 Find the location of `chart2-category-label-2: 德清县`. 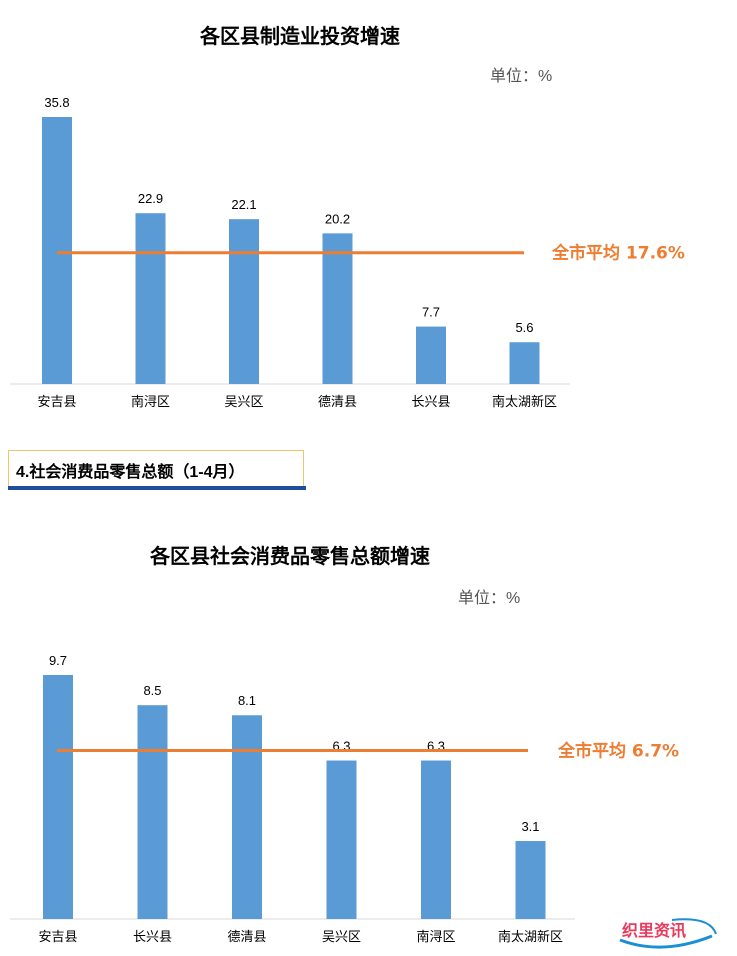

chart2-category-label-2: 德清县 is located at coordinates (246, 937).